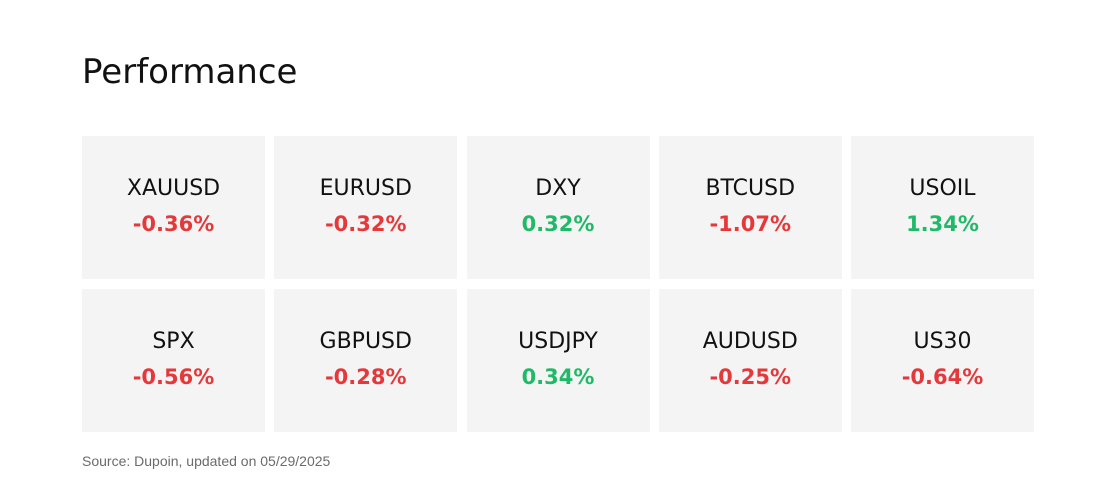  What do you see at coordinates (942, 207) in the screenshot?
I see `performance-tile: USOIL 1.34%` at bounding box center [942, 207].